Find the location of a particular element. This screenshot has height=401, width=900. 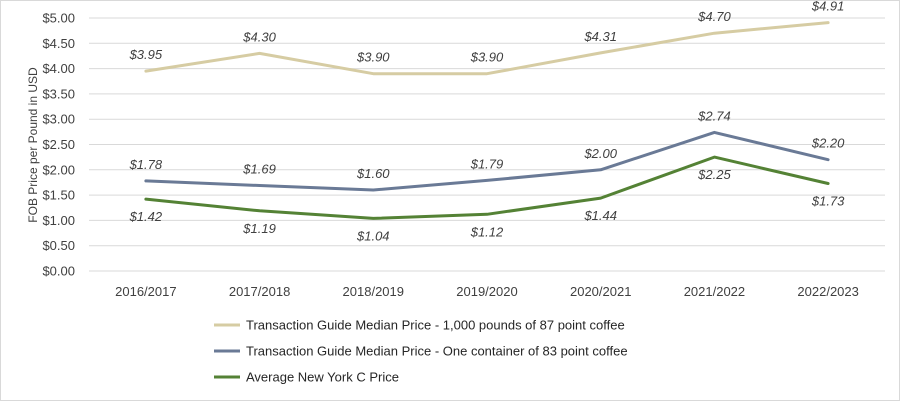

data-label: $1.79 is located at coordinates (487, 163).